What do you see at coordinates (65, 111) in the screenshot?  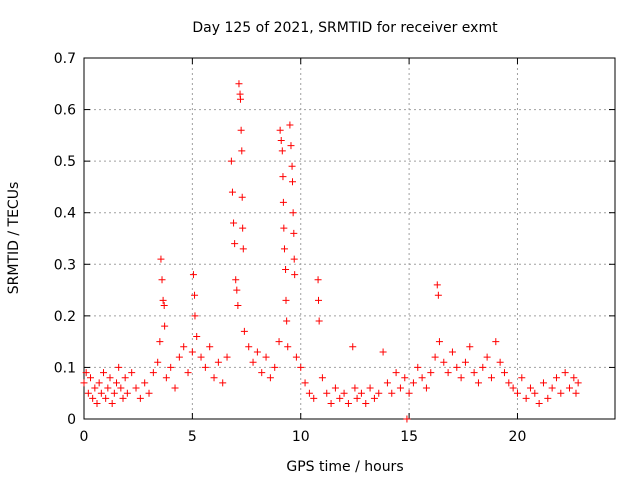 I see `y-tick-label: 0.6` at bounding box center [65, 111].